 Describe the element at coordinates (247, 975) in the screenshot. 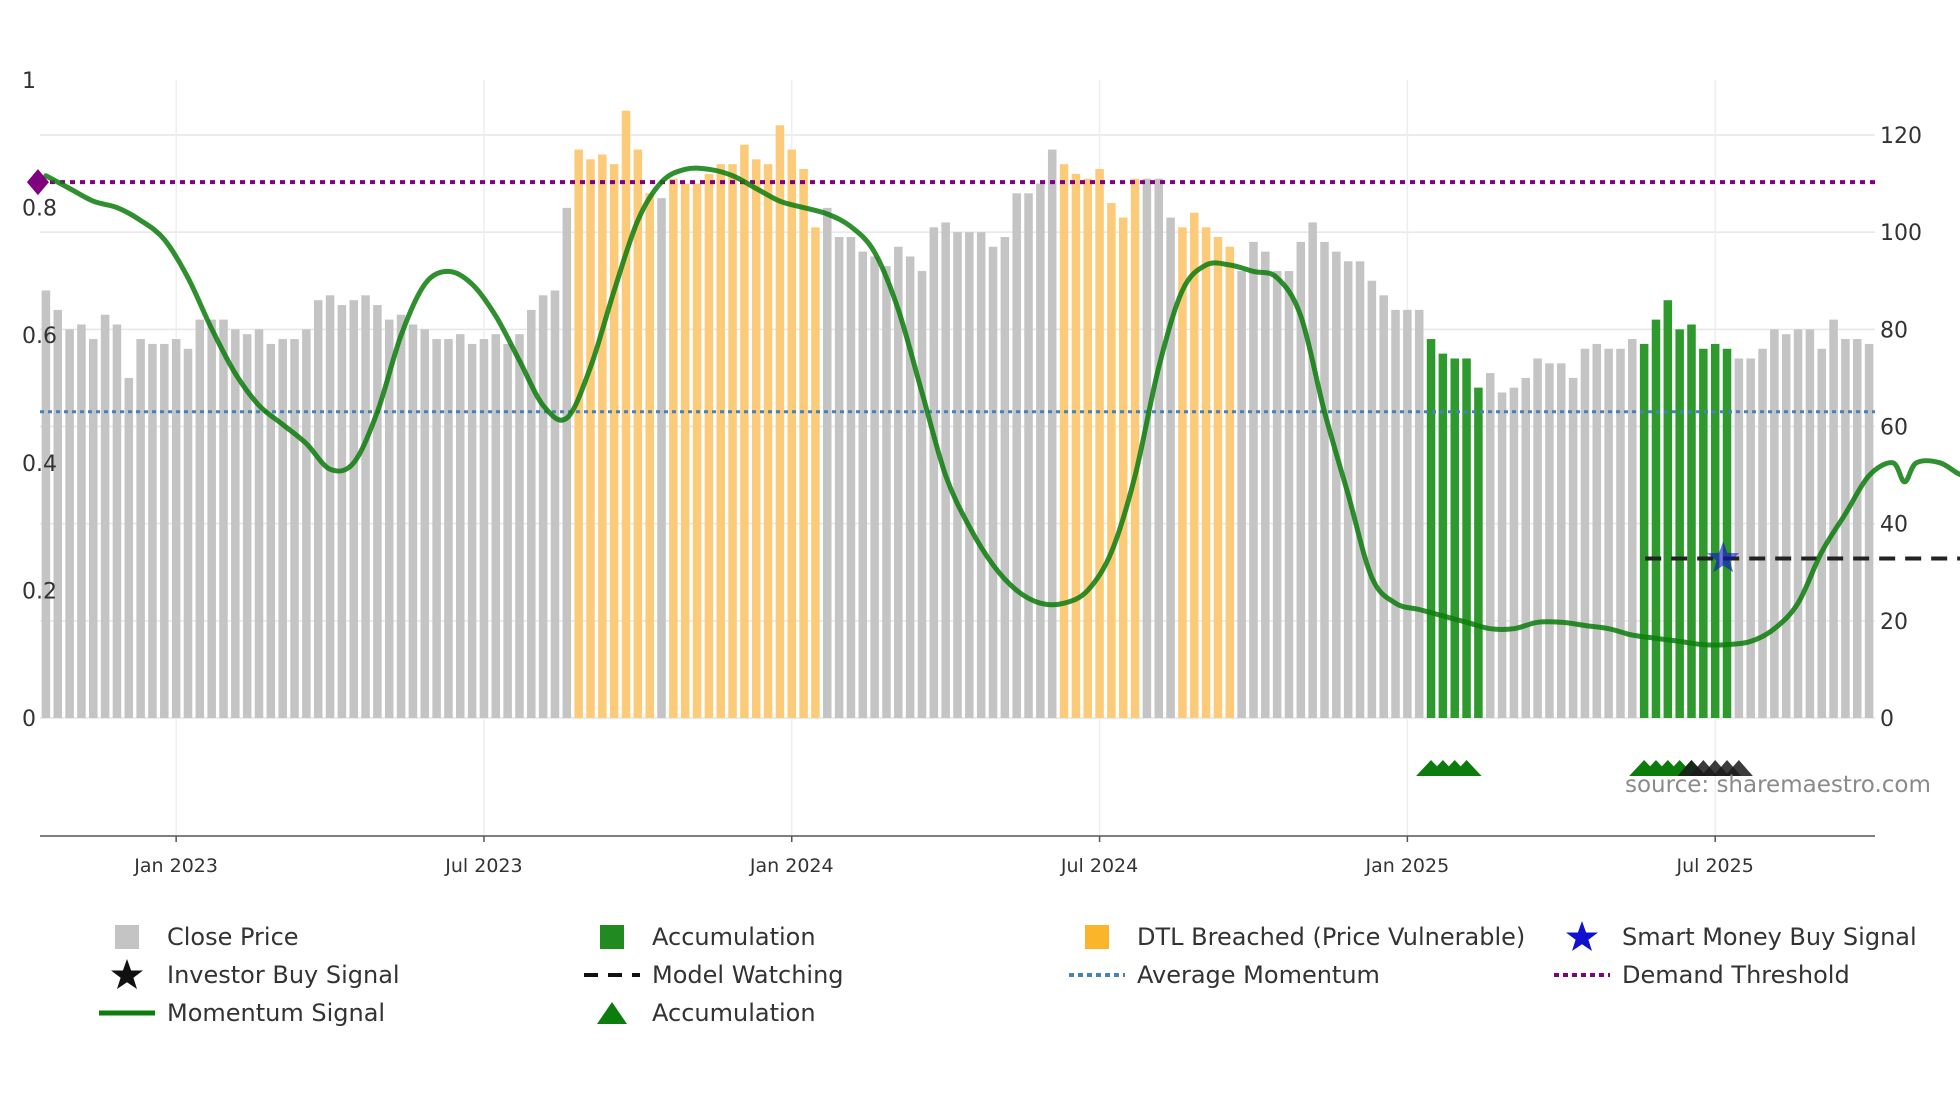

I see `legend-item-investor-buy: Investor Buy Signal` at that location.